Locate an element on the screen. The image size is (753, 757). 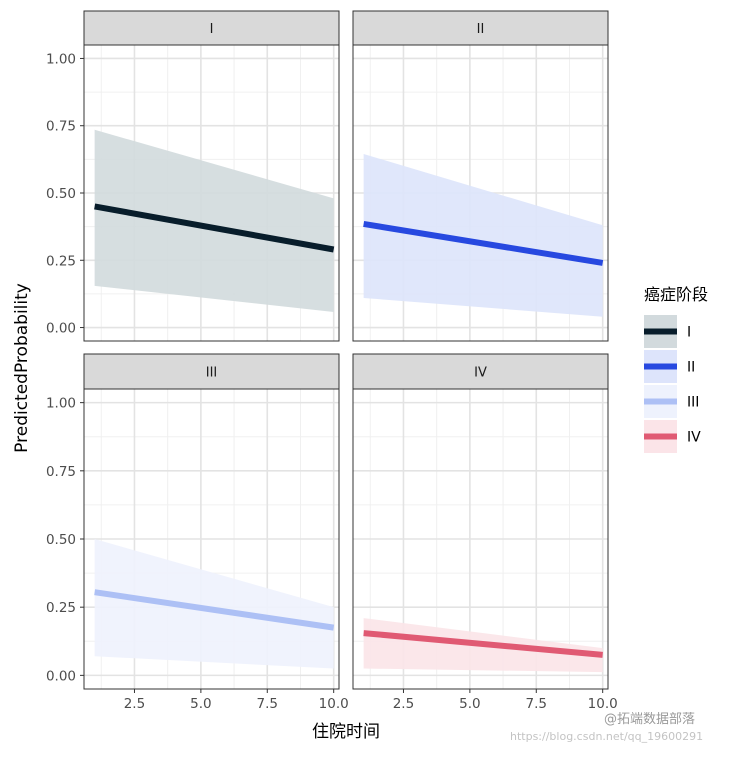
facet-strip-II is located at coordinates (480, 28).